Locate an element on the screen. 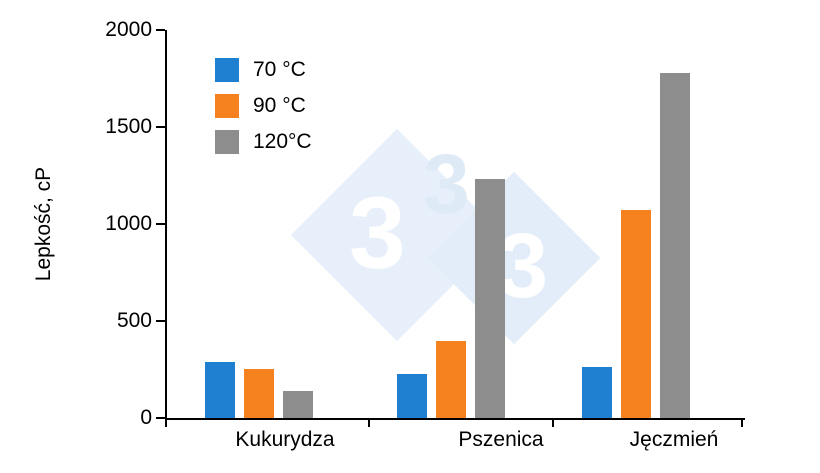 The image size is (820, 473). category-label-pszenica: Pszenica is located at coordinates (501, 439).